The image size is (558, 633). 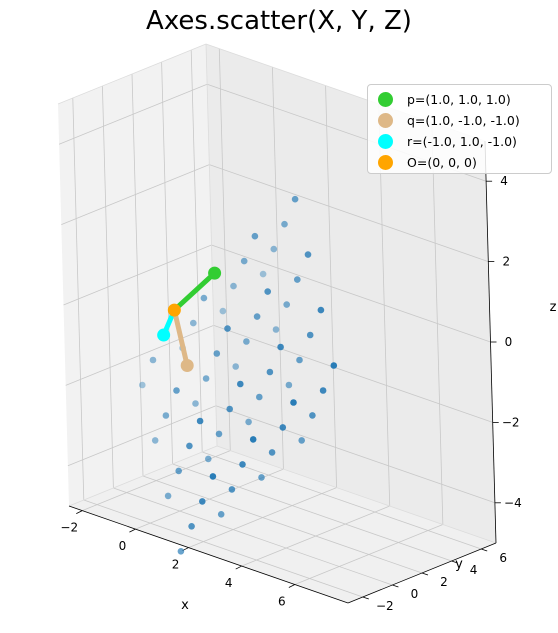 I want to click on legend-item-p: p=(1.0, 1.0, 1.0), so click(x=444, y=99).